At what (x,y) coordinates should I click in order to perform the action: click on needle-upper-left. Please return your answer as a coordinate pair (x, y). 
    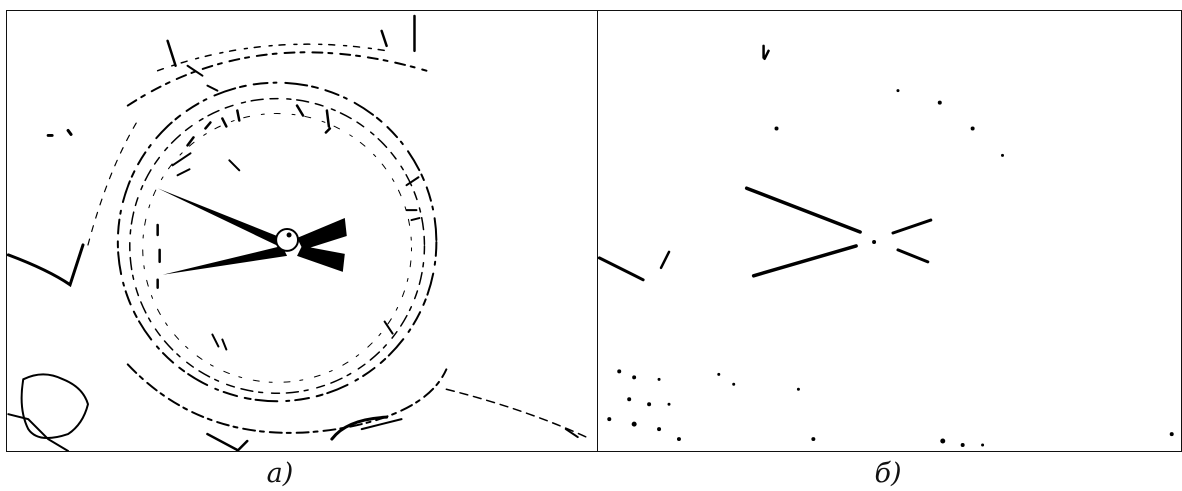
    Looking at the image, I should click on (222, 218).